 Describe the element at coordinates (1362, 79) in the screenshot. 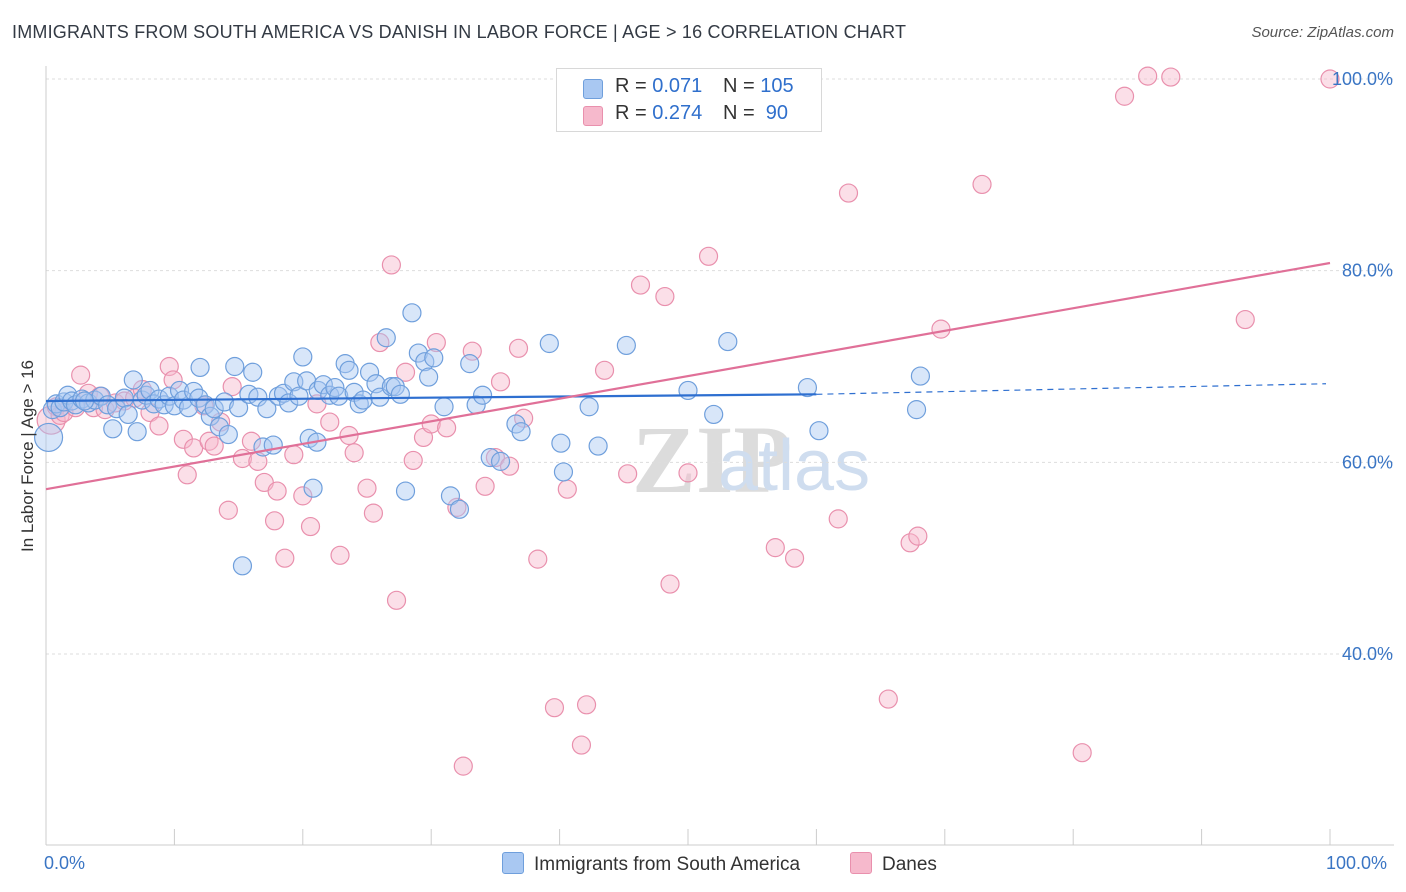

I see `y-tick-label-100: 100.0%` at that location.